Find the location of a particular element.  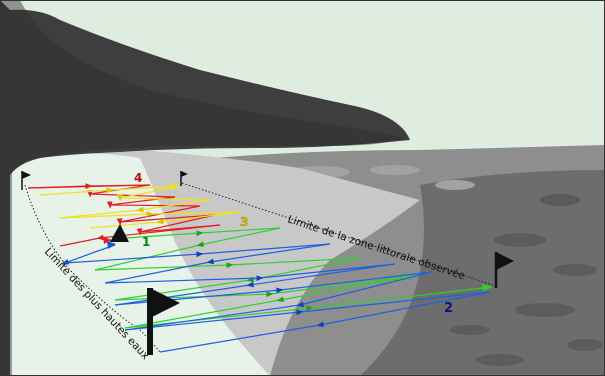

high-water-line is located at coordinates (92, 268).